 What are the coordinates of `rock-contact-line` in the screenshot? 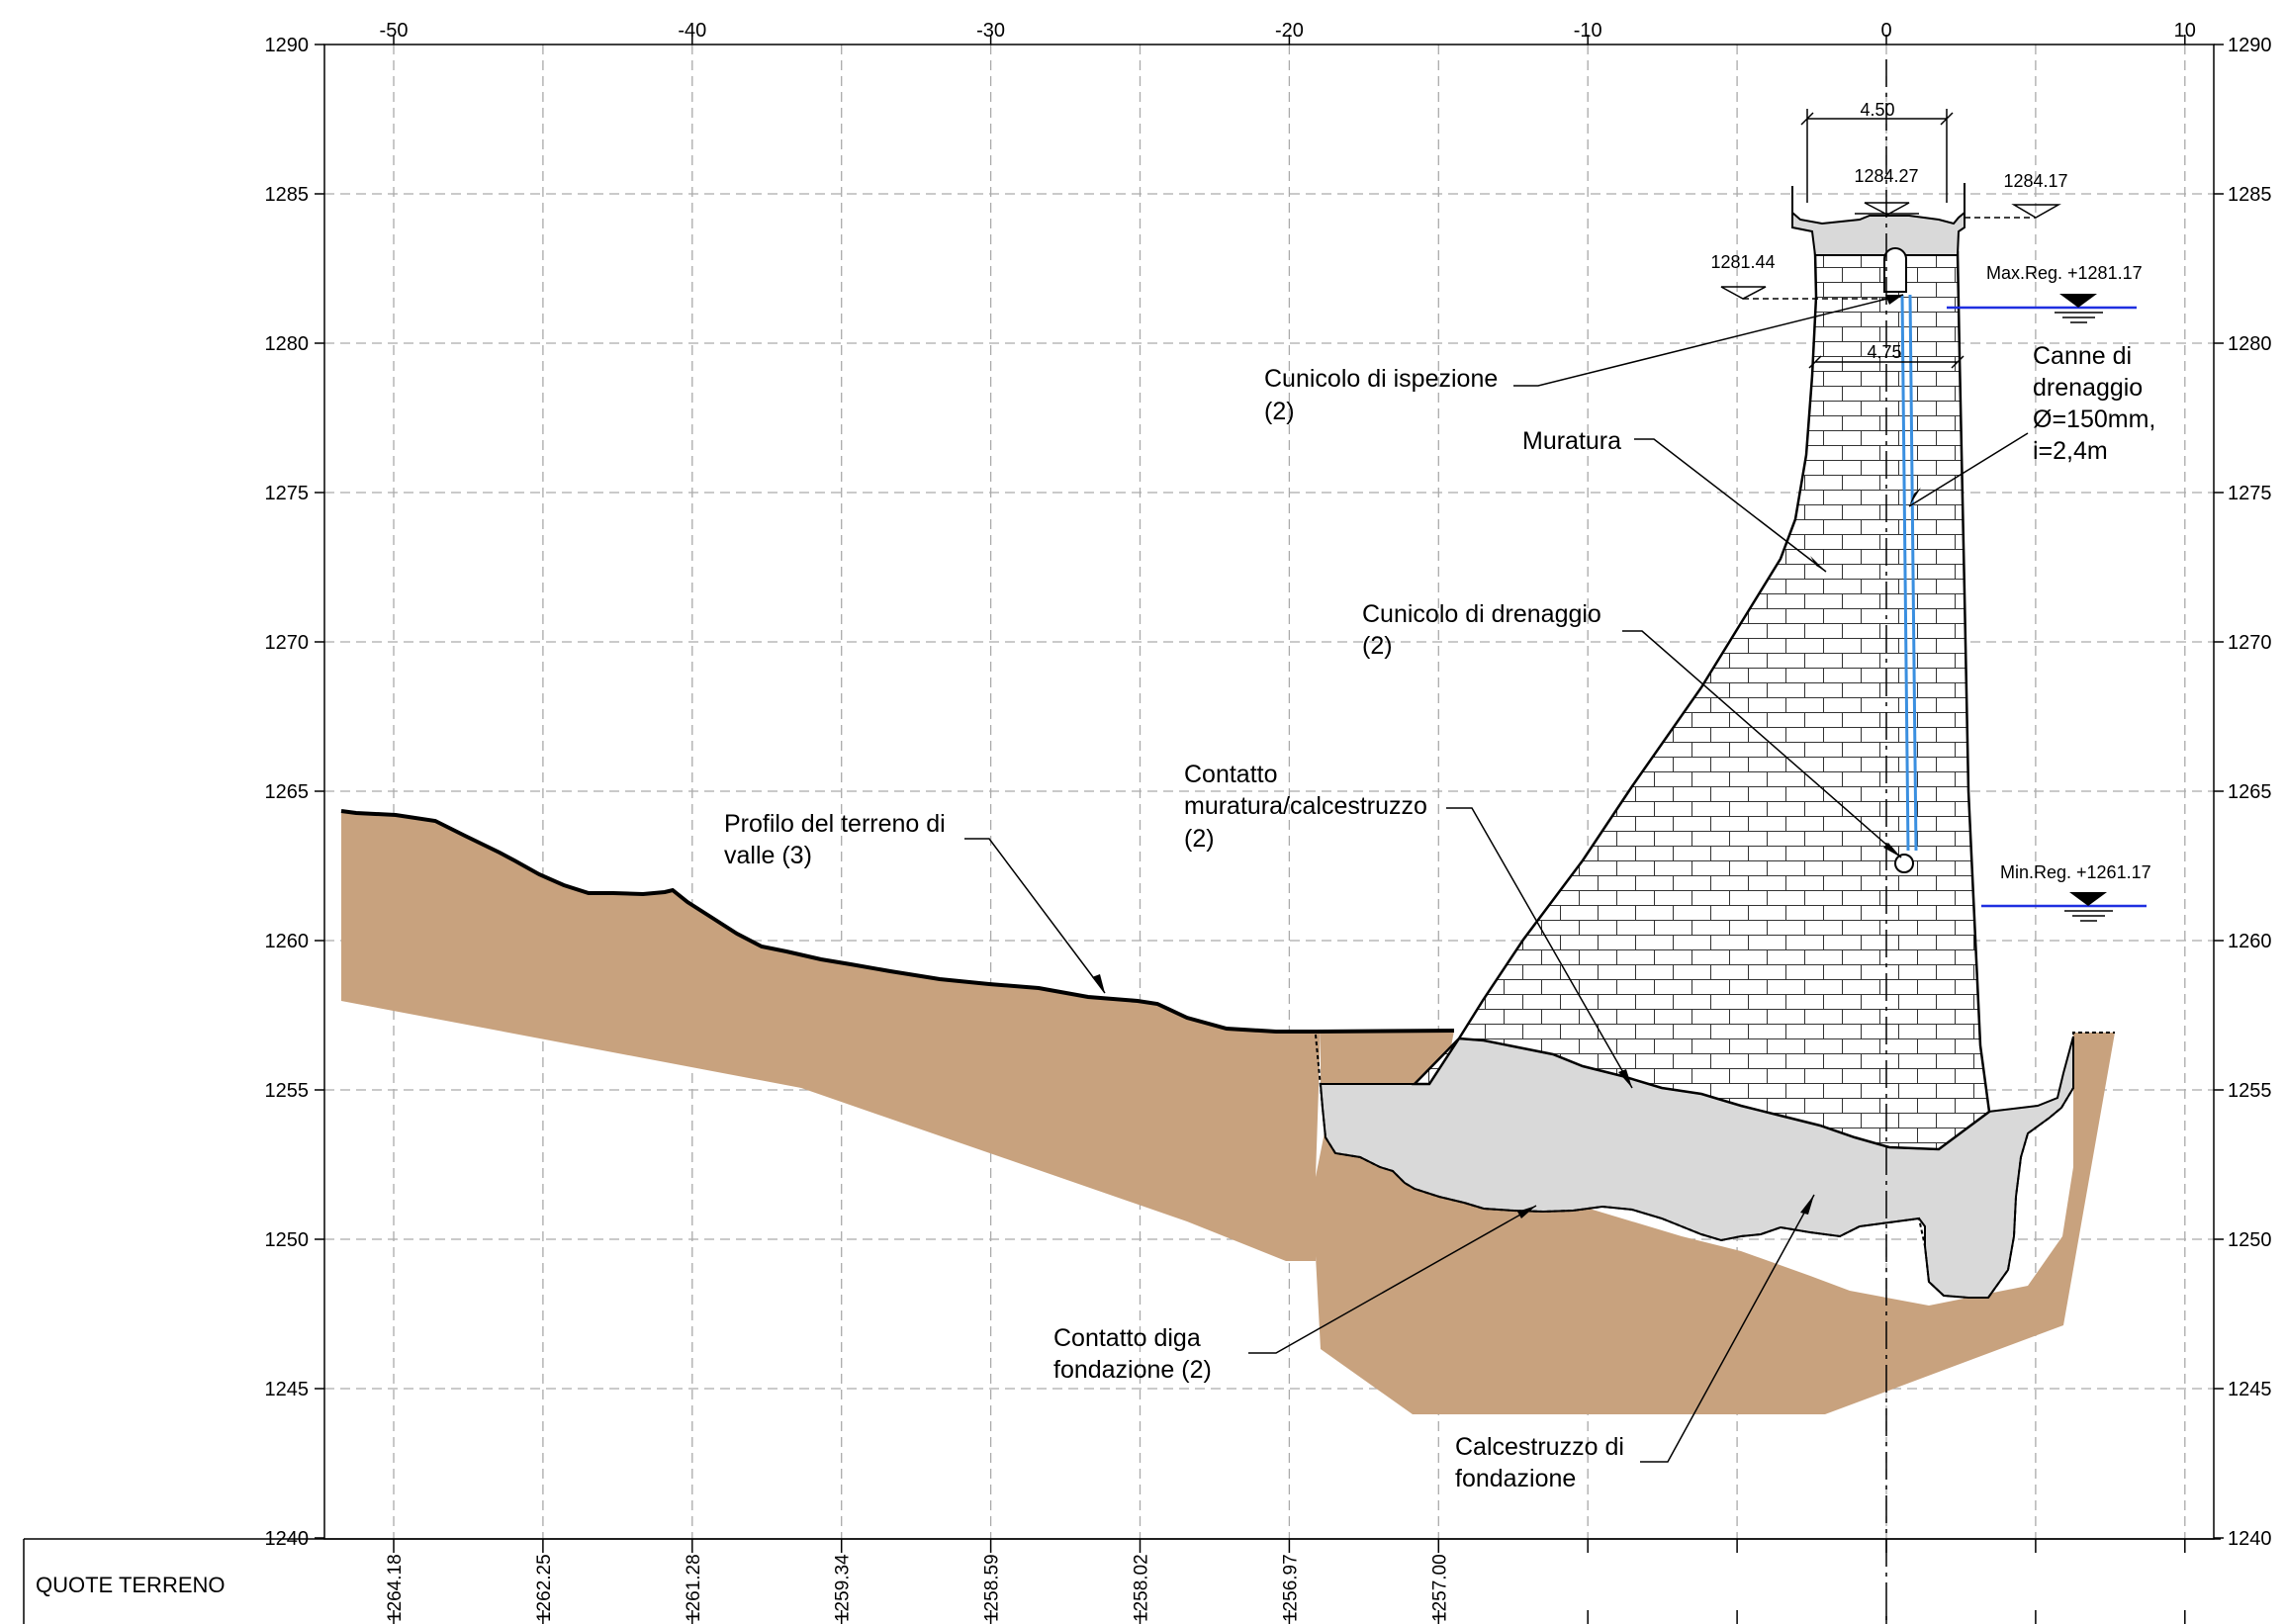 It's located at (1715, 1165).